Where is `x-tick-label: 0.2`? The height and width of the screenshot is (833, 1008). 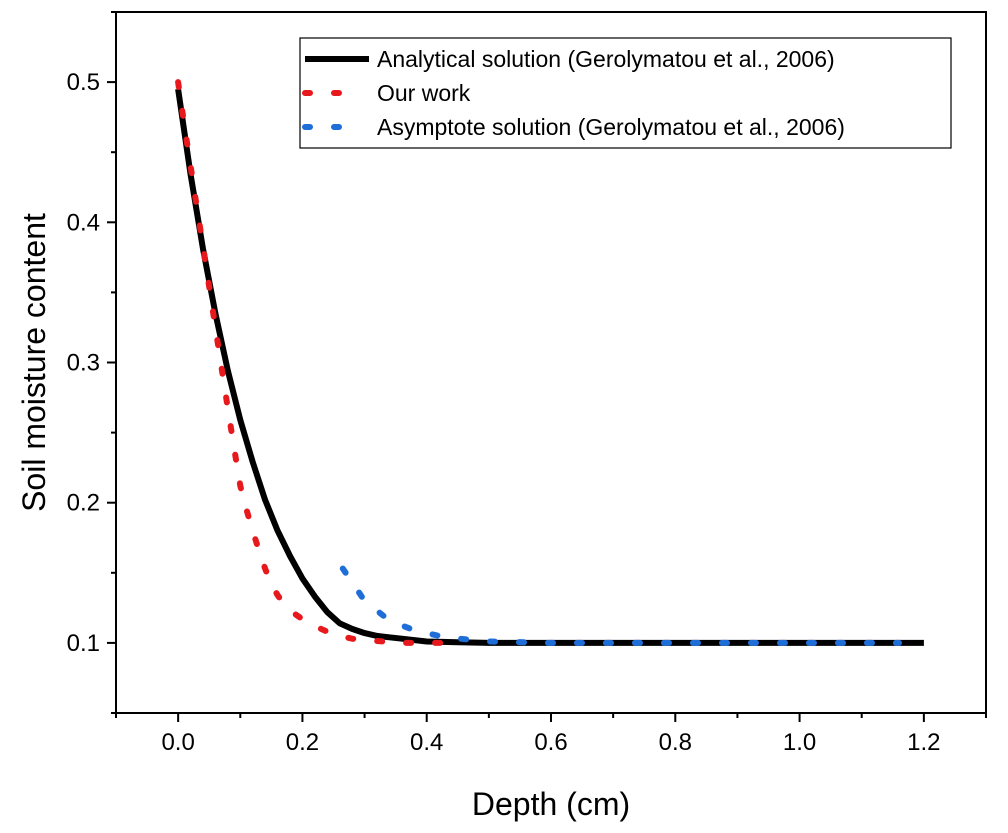 x-tick-label: 0.2 is located at coordinates (302, 742).